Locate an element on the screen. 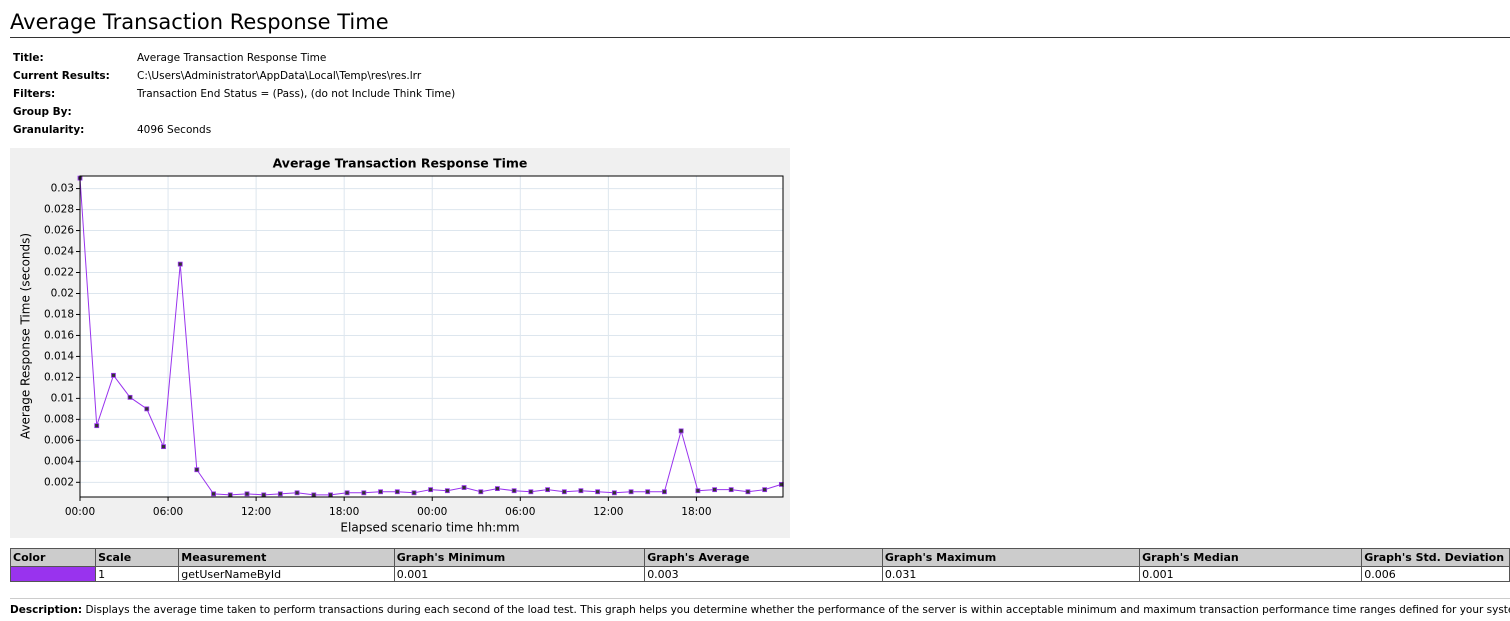 The height and width of the screenshot is (621, 1510). table-cell: 0.006 is located at coordinates (1435, 574).